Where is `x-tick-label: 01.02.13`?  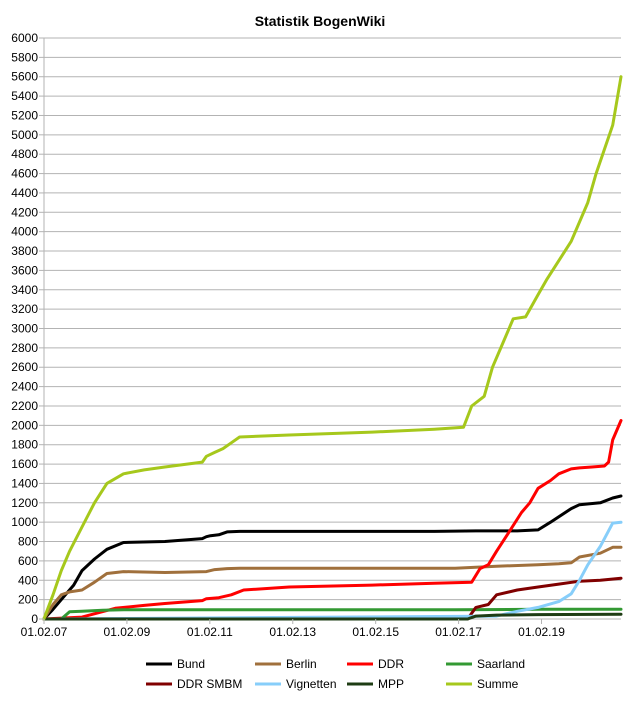 x-tick-label: 01.02.13 is located at coordinates (292, 632).